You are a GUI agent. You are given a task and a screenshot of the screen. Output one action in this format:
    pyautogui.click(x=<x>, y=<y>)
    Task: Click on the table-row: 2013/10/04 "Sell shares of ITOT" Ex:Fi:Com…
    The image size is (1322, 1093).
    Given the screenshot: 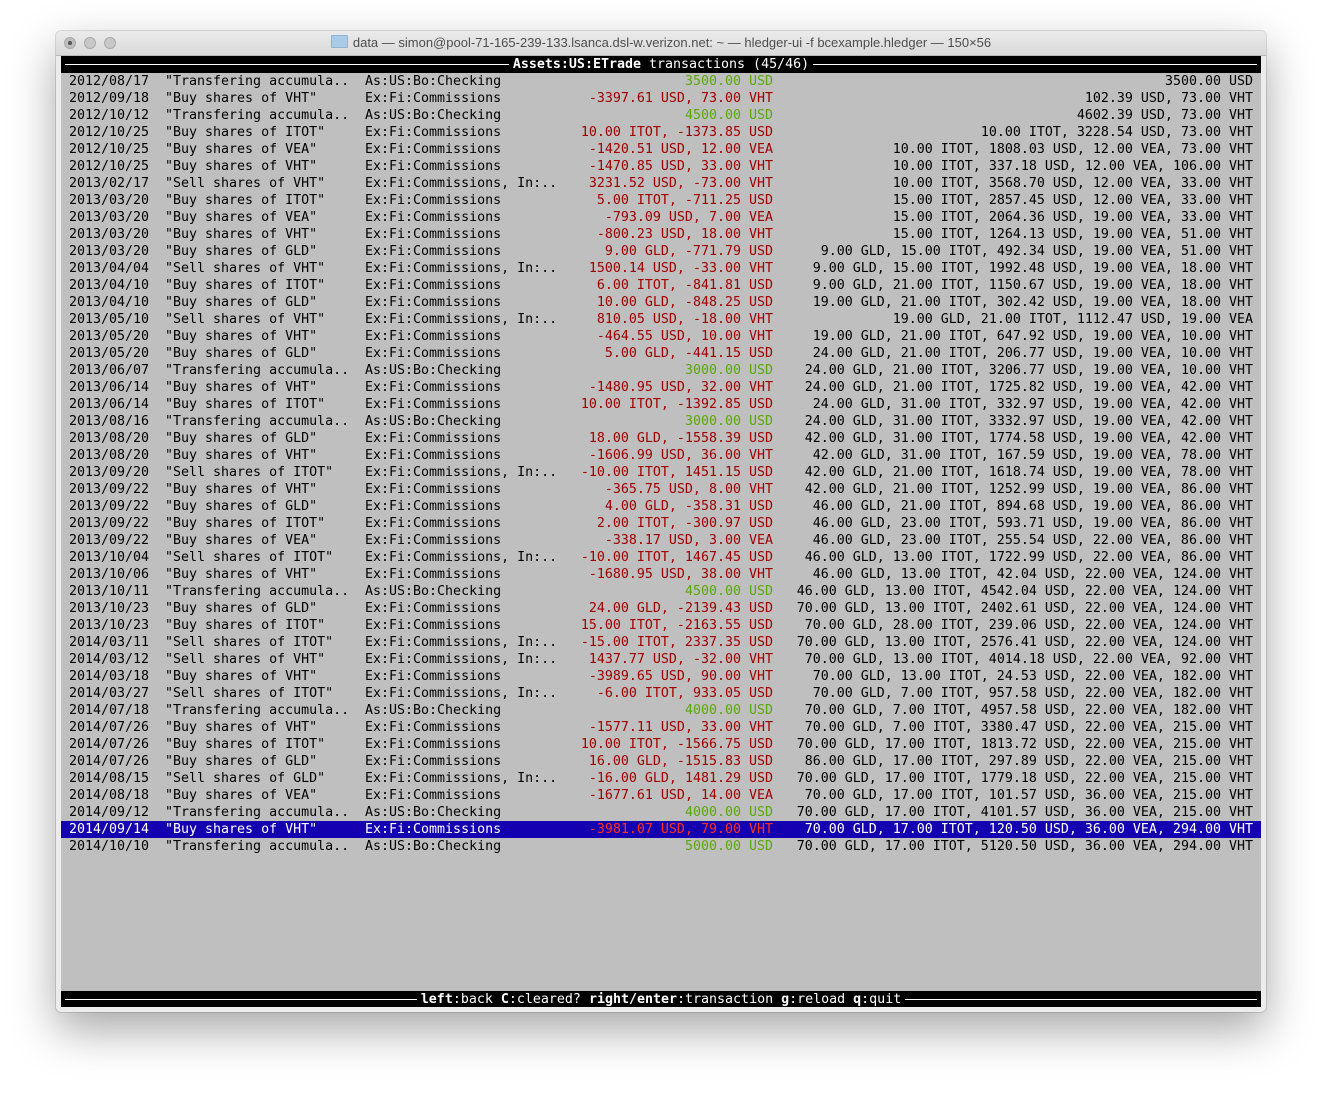 What is the action you would take?
    pyautogui.click(x=661, y=557)
    